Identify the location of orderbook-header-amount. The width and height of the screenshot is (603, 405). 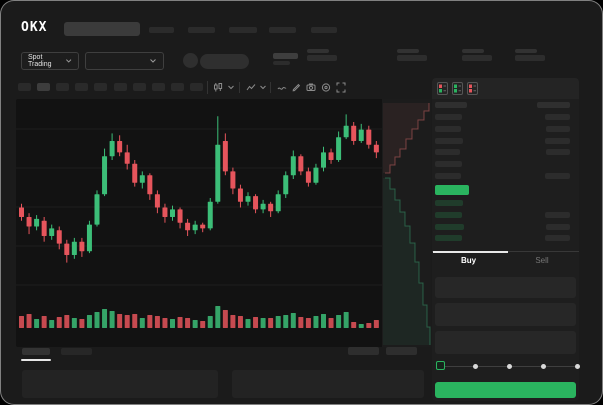
(553, 105).